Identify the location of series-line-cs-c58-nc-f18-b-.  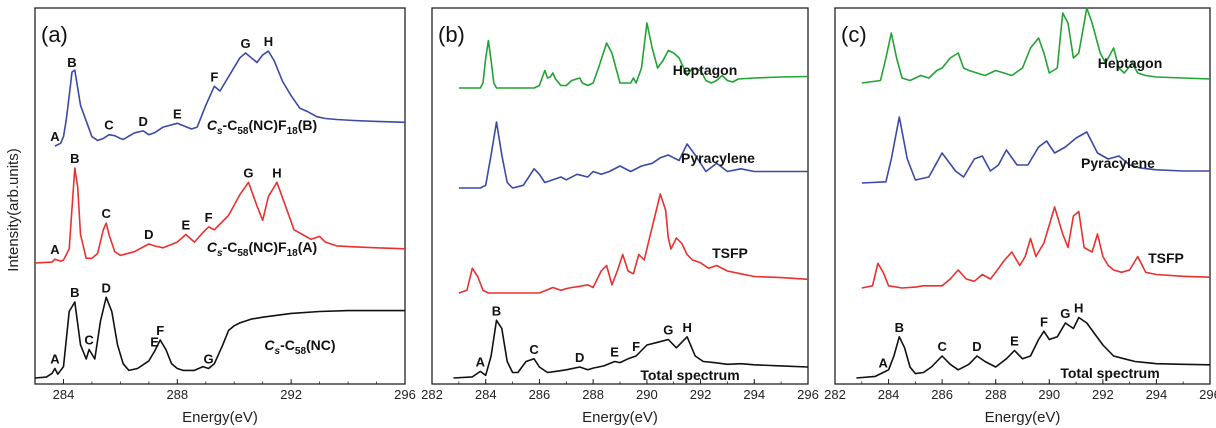
(230, 98).